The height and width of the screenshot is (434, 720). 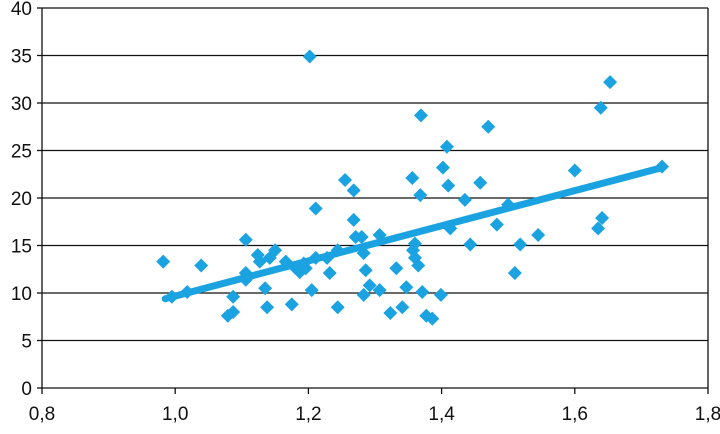 What do you see at coordinates (575, 414) in the screenshot?
I see `x-tick-label: 1,6` at bounding box center [575, 414].